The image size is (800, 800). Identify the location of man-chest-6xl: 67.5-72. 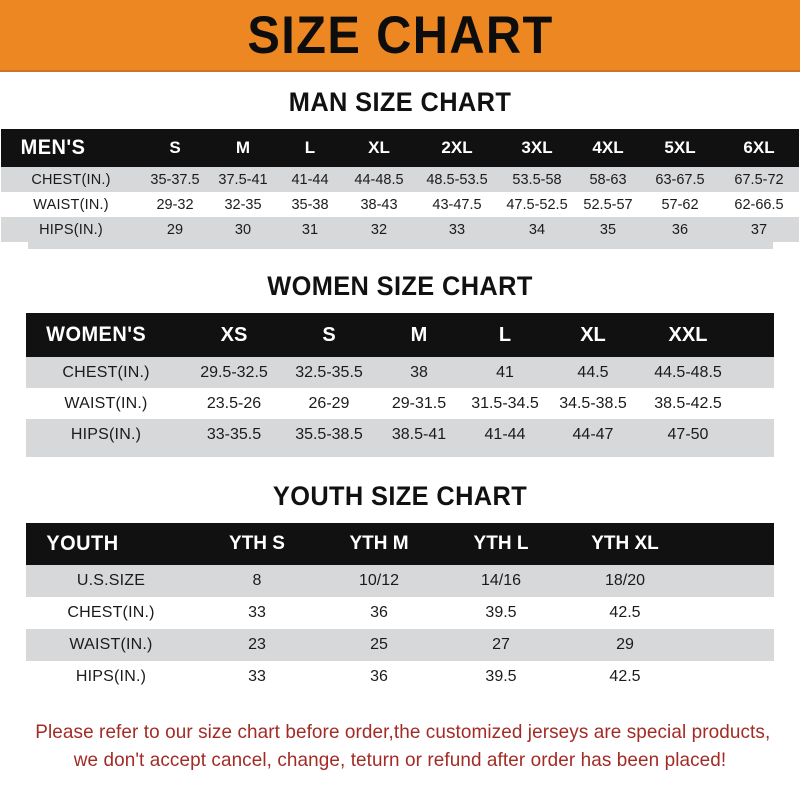
(759, 179).